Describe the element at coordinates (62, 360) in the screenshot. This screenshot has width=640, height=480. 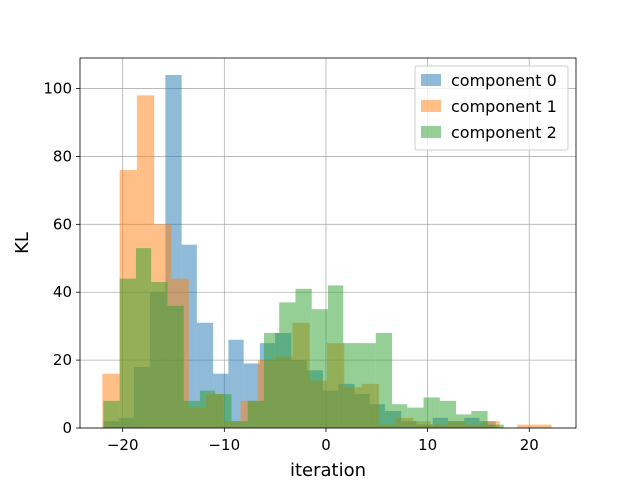
I see `y-tick-label: 20` at that location.